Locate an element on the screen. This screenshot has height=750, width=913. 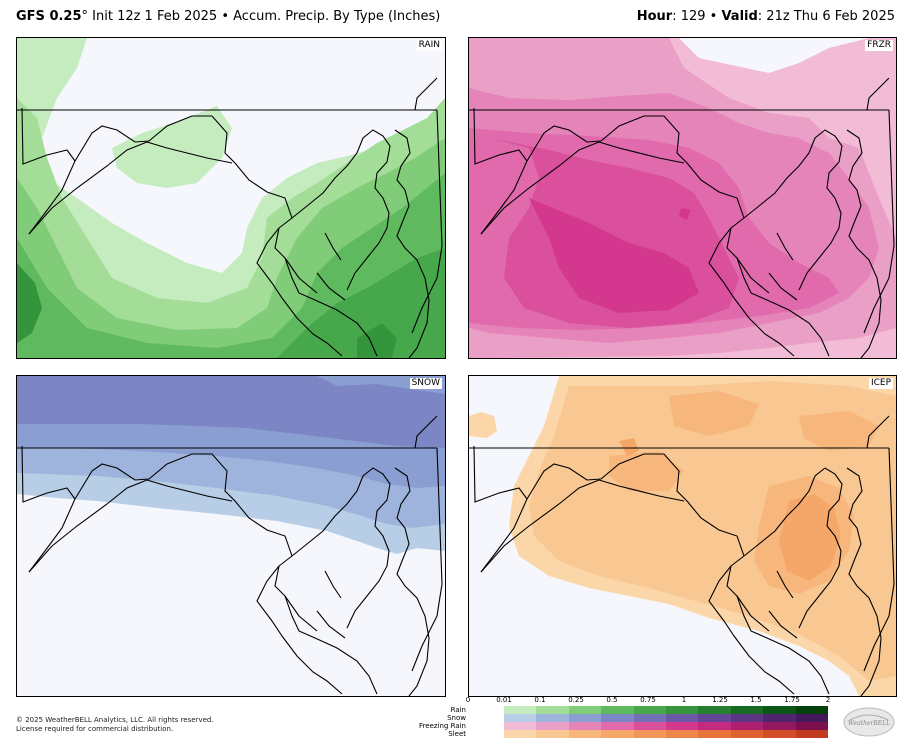
legend-strip-icep is located at coordinates (666, 734).